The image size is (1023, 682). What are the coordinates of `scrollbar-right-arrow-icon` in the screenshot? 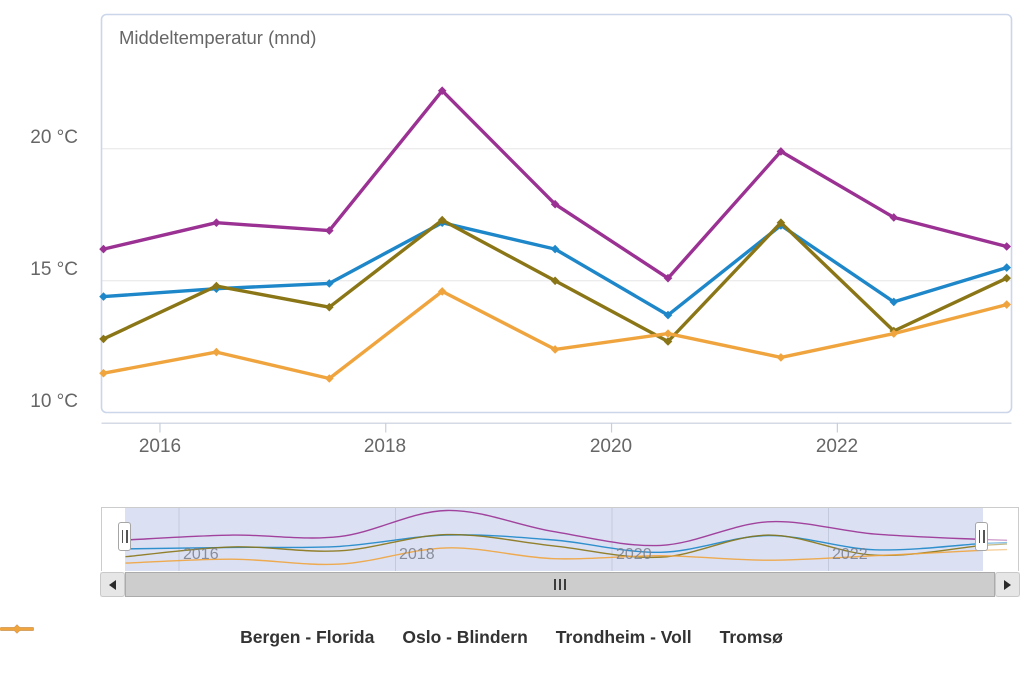 It's located at (1007, 584).